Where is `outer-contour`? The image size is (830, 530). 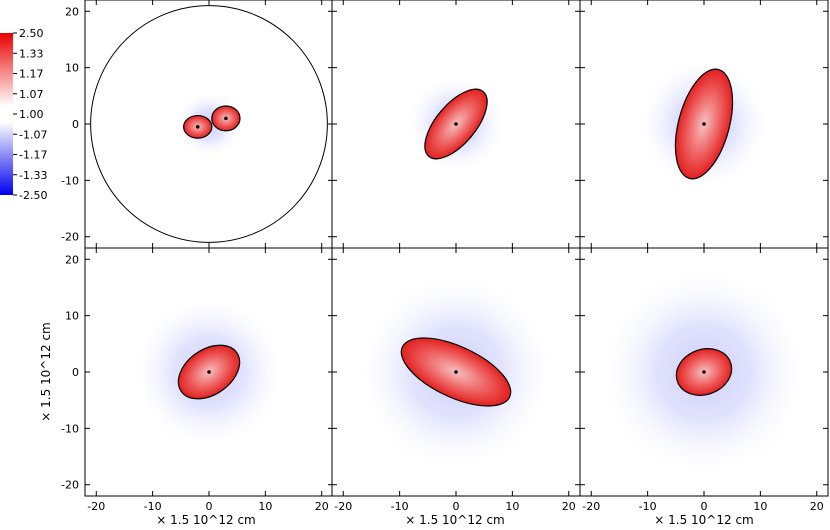 outer-contour is located at coordinates (209, 124).